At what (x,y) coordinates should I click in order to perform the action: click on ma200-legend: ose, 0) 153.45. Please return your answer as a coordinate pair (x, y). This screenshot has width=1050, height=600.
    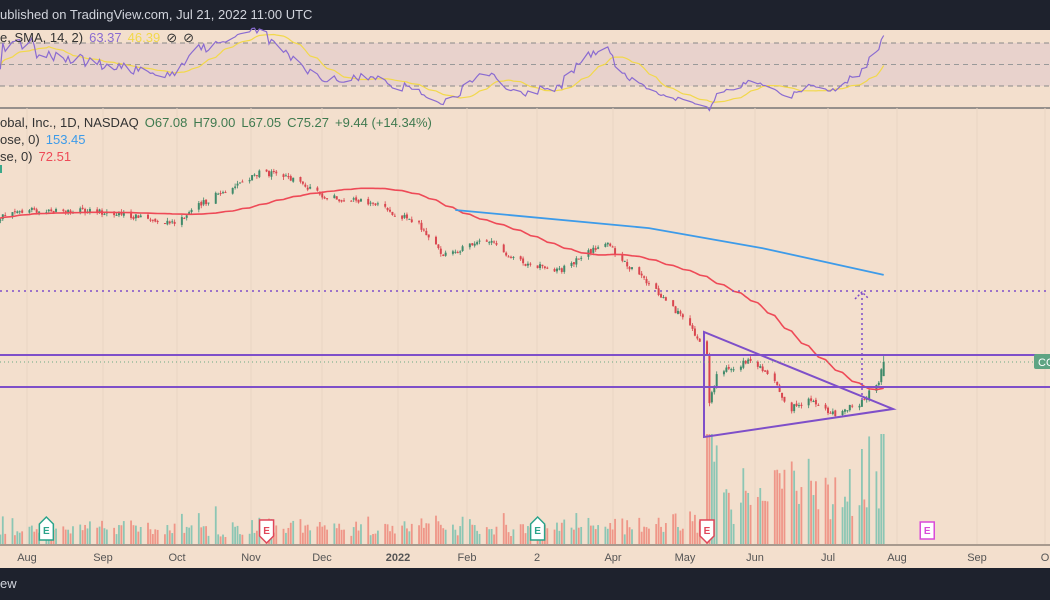
    Looking at the image, I should click on (46, 139).